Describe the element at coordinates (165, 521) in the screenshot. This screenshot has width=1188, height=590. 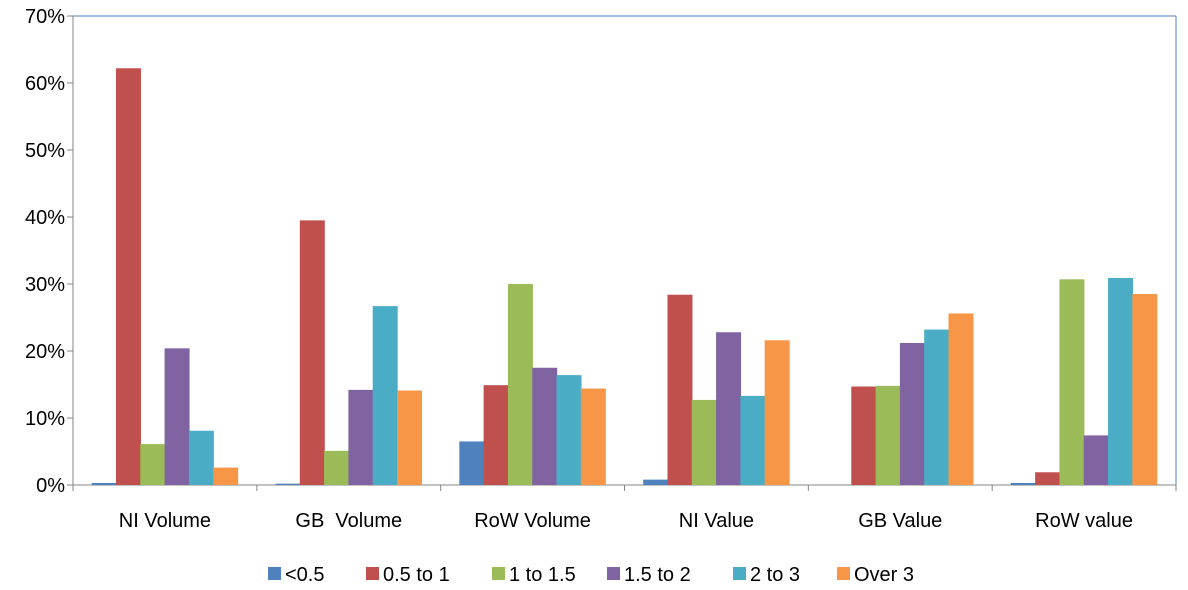
I see `x-tick-label: NI Volume` at that location.